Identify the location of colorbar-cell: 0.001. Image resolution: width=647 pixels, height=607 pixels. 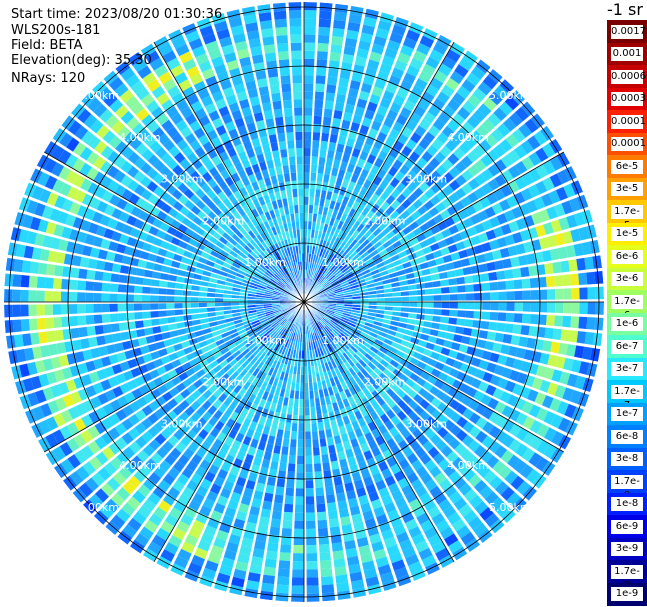
(627, 54).